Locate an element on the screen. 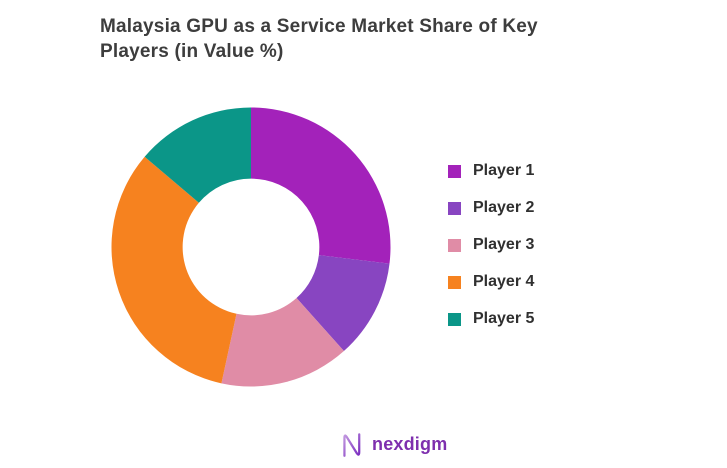 The width and height of the screenshot is (727, 468). legend-item-player-5: Player 5 is located at coordinates (491, 319).